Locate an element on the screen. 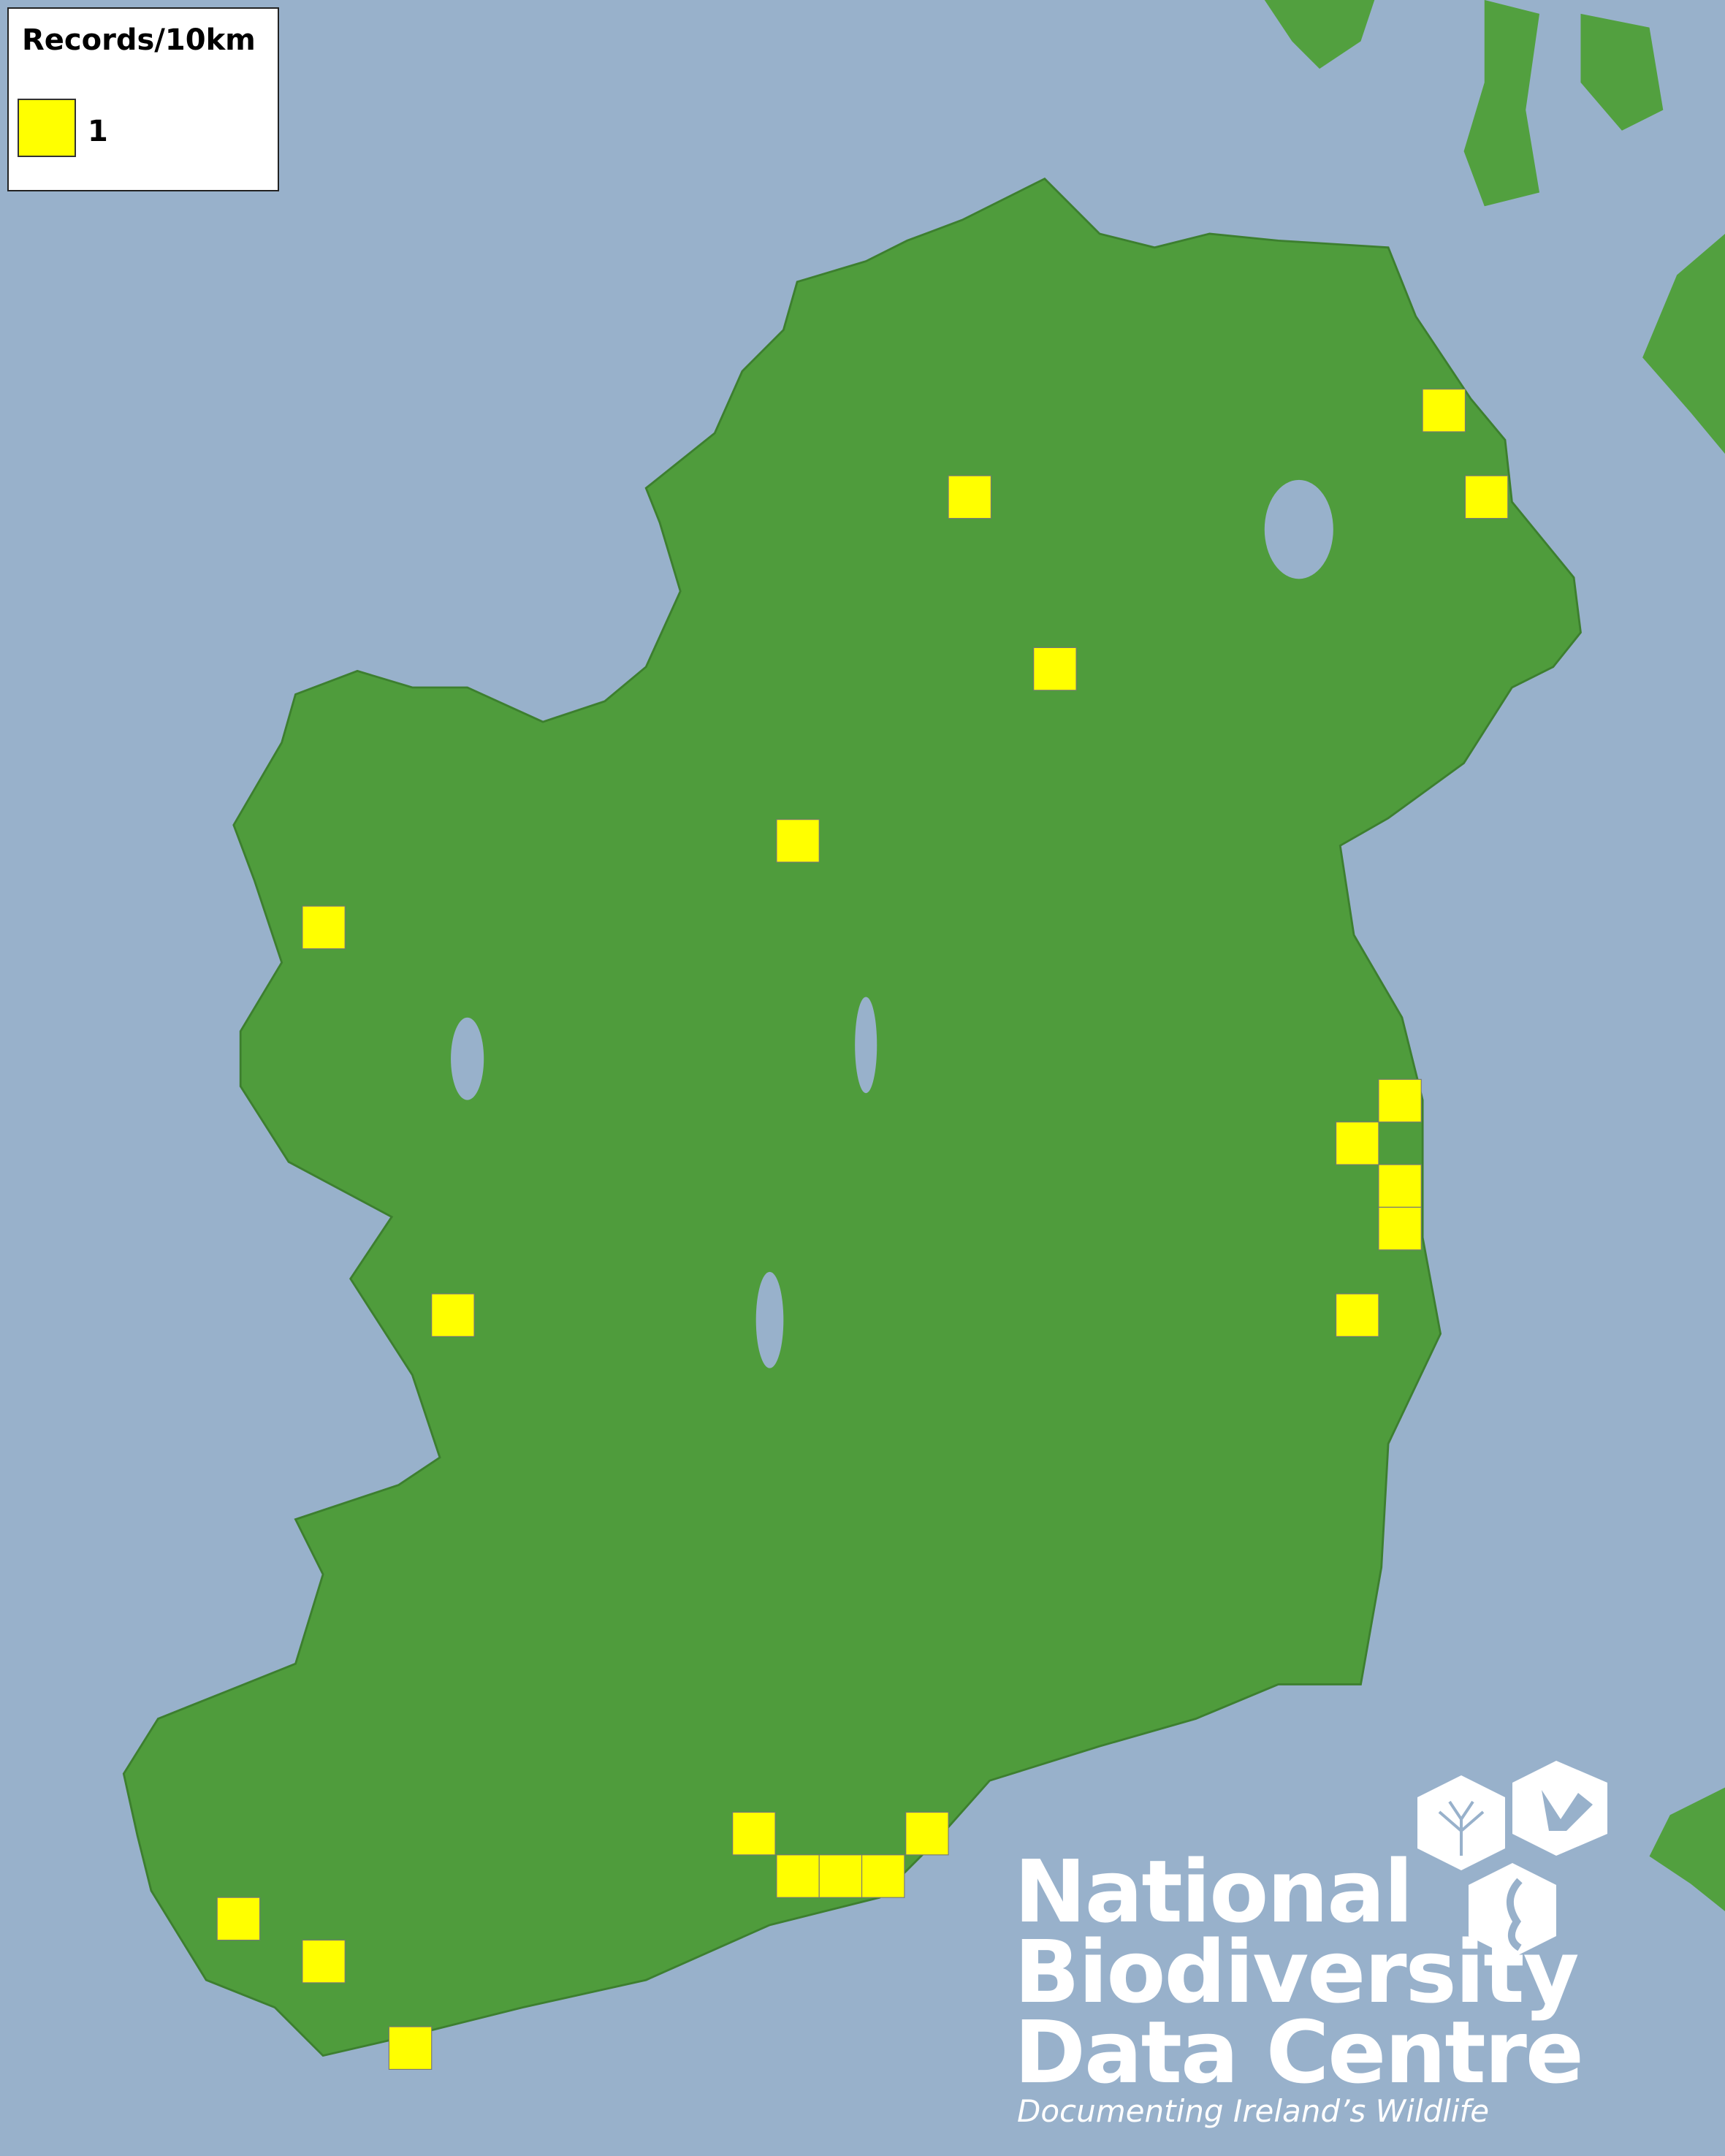 The height and width of the screenshot is (2156, 1725). legend: Records/10km 1 is located at coordinates (143, 99).